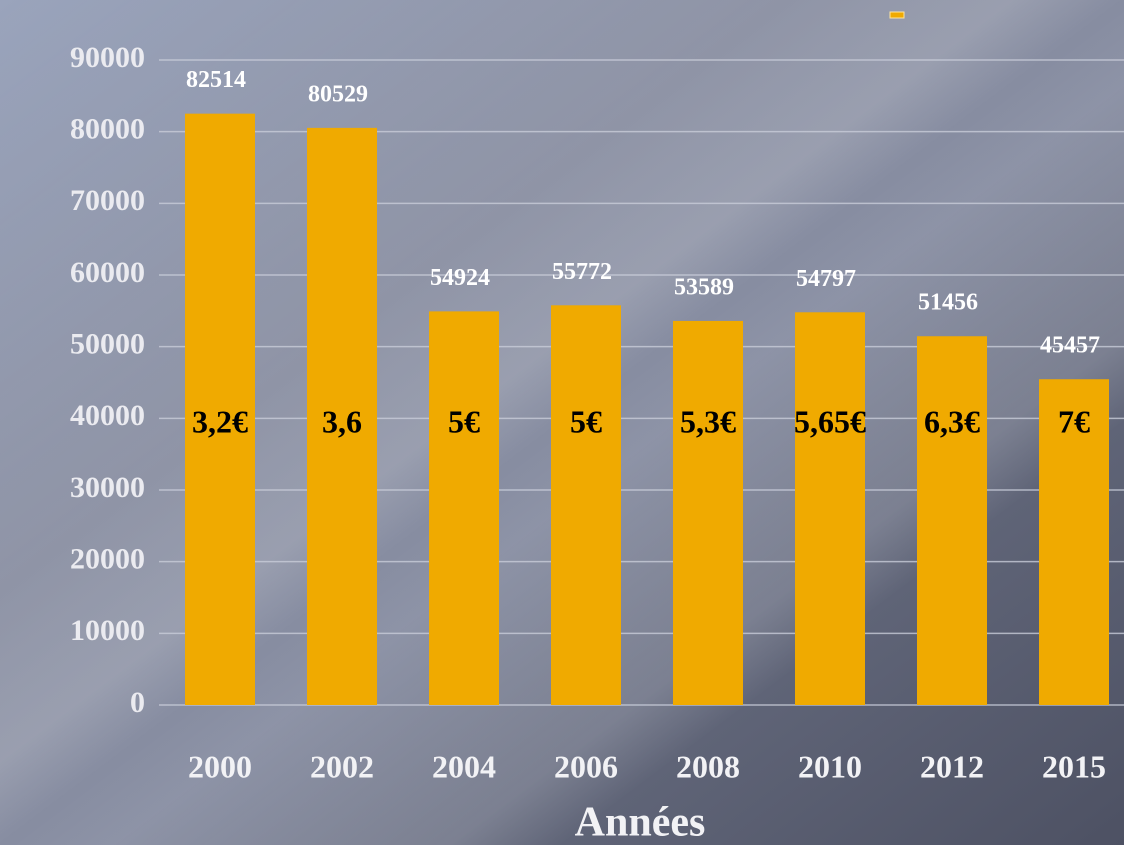  Describe the element at coordinates (107, 129) in the screenshot. I see `y-tick-label: 80000` at that location.